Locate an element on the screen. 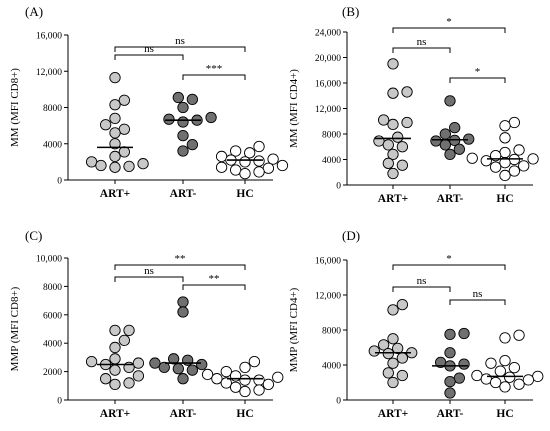 The image size is (550, 431). significance-label: *** is located at coordinates (214, 69).